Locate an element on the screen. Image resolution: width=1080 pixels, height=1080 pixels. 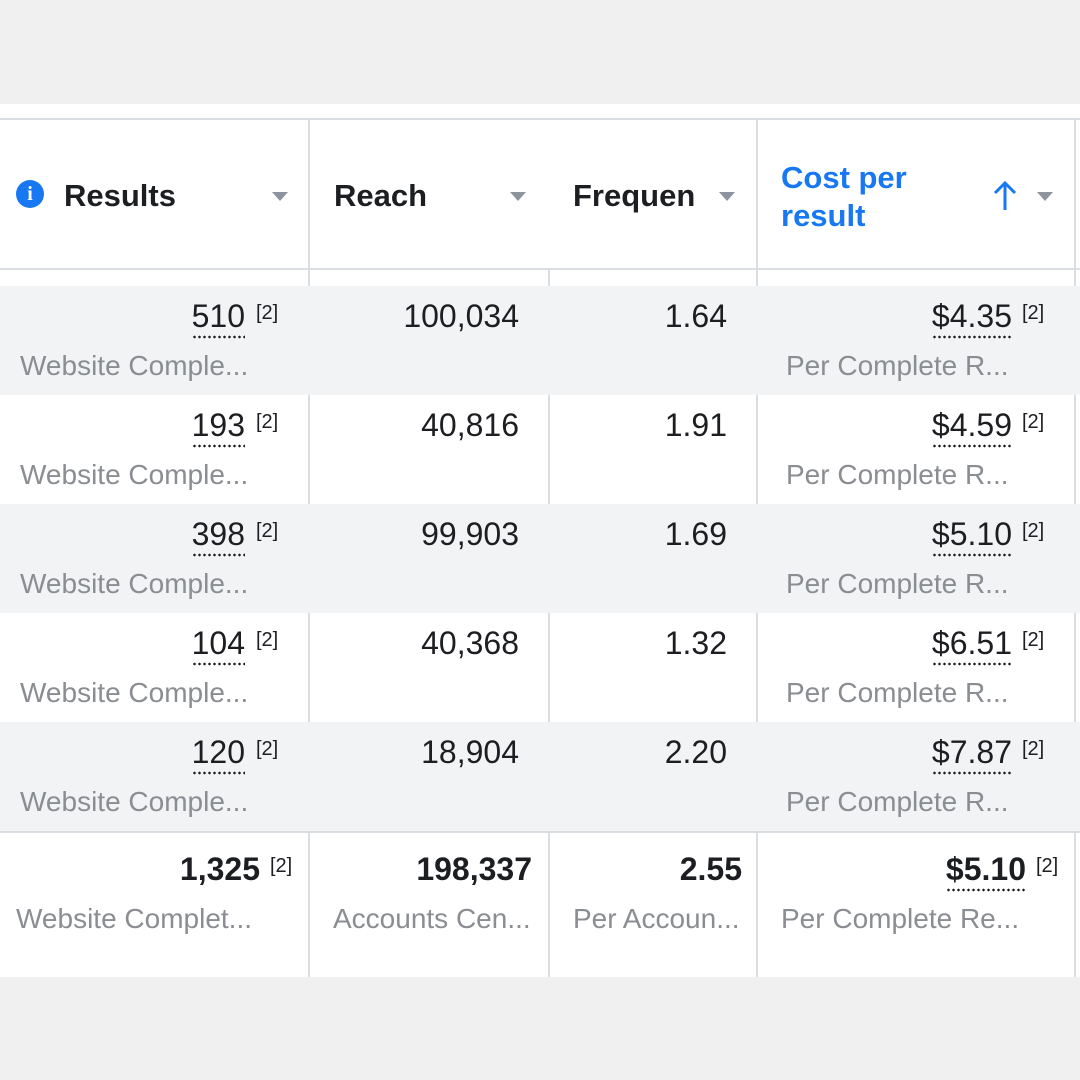
reach-value: 18,904 is located at coordinates (470, 752).